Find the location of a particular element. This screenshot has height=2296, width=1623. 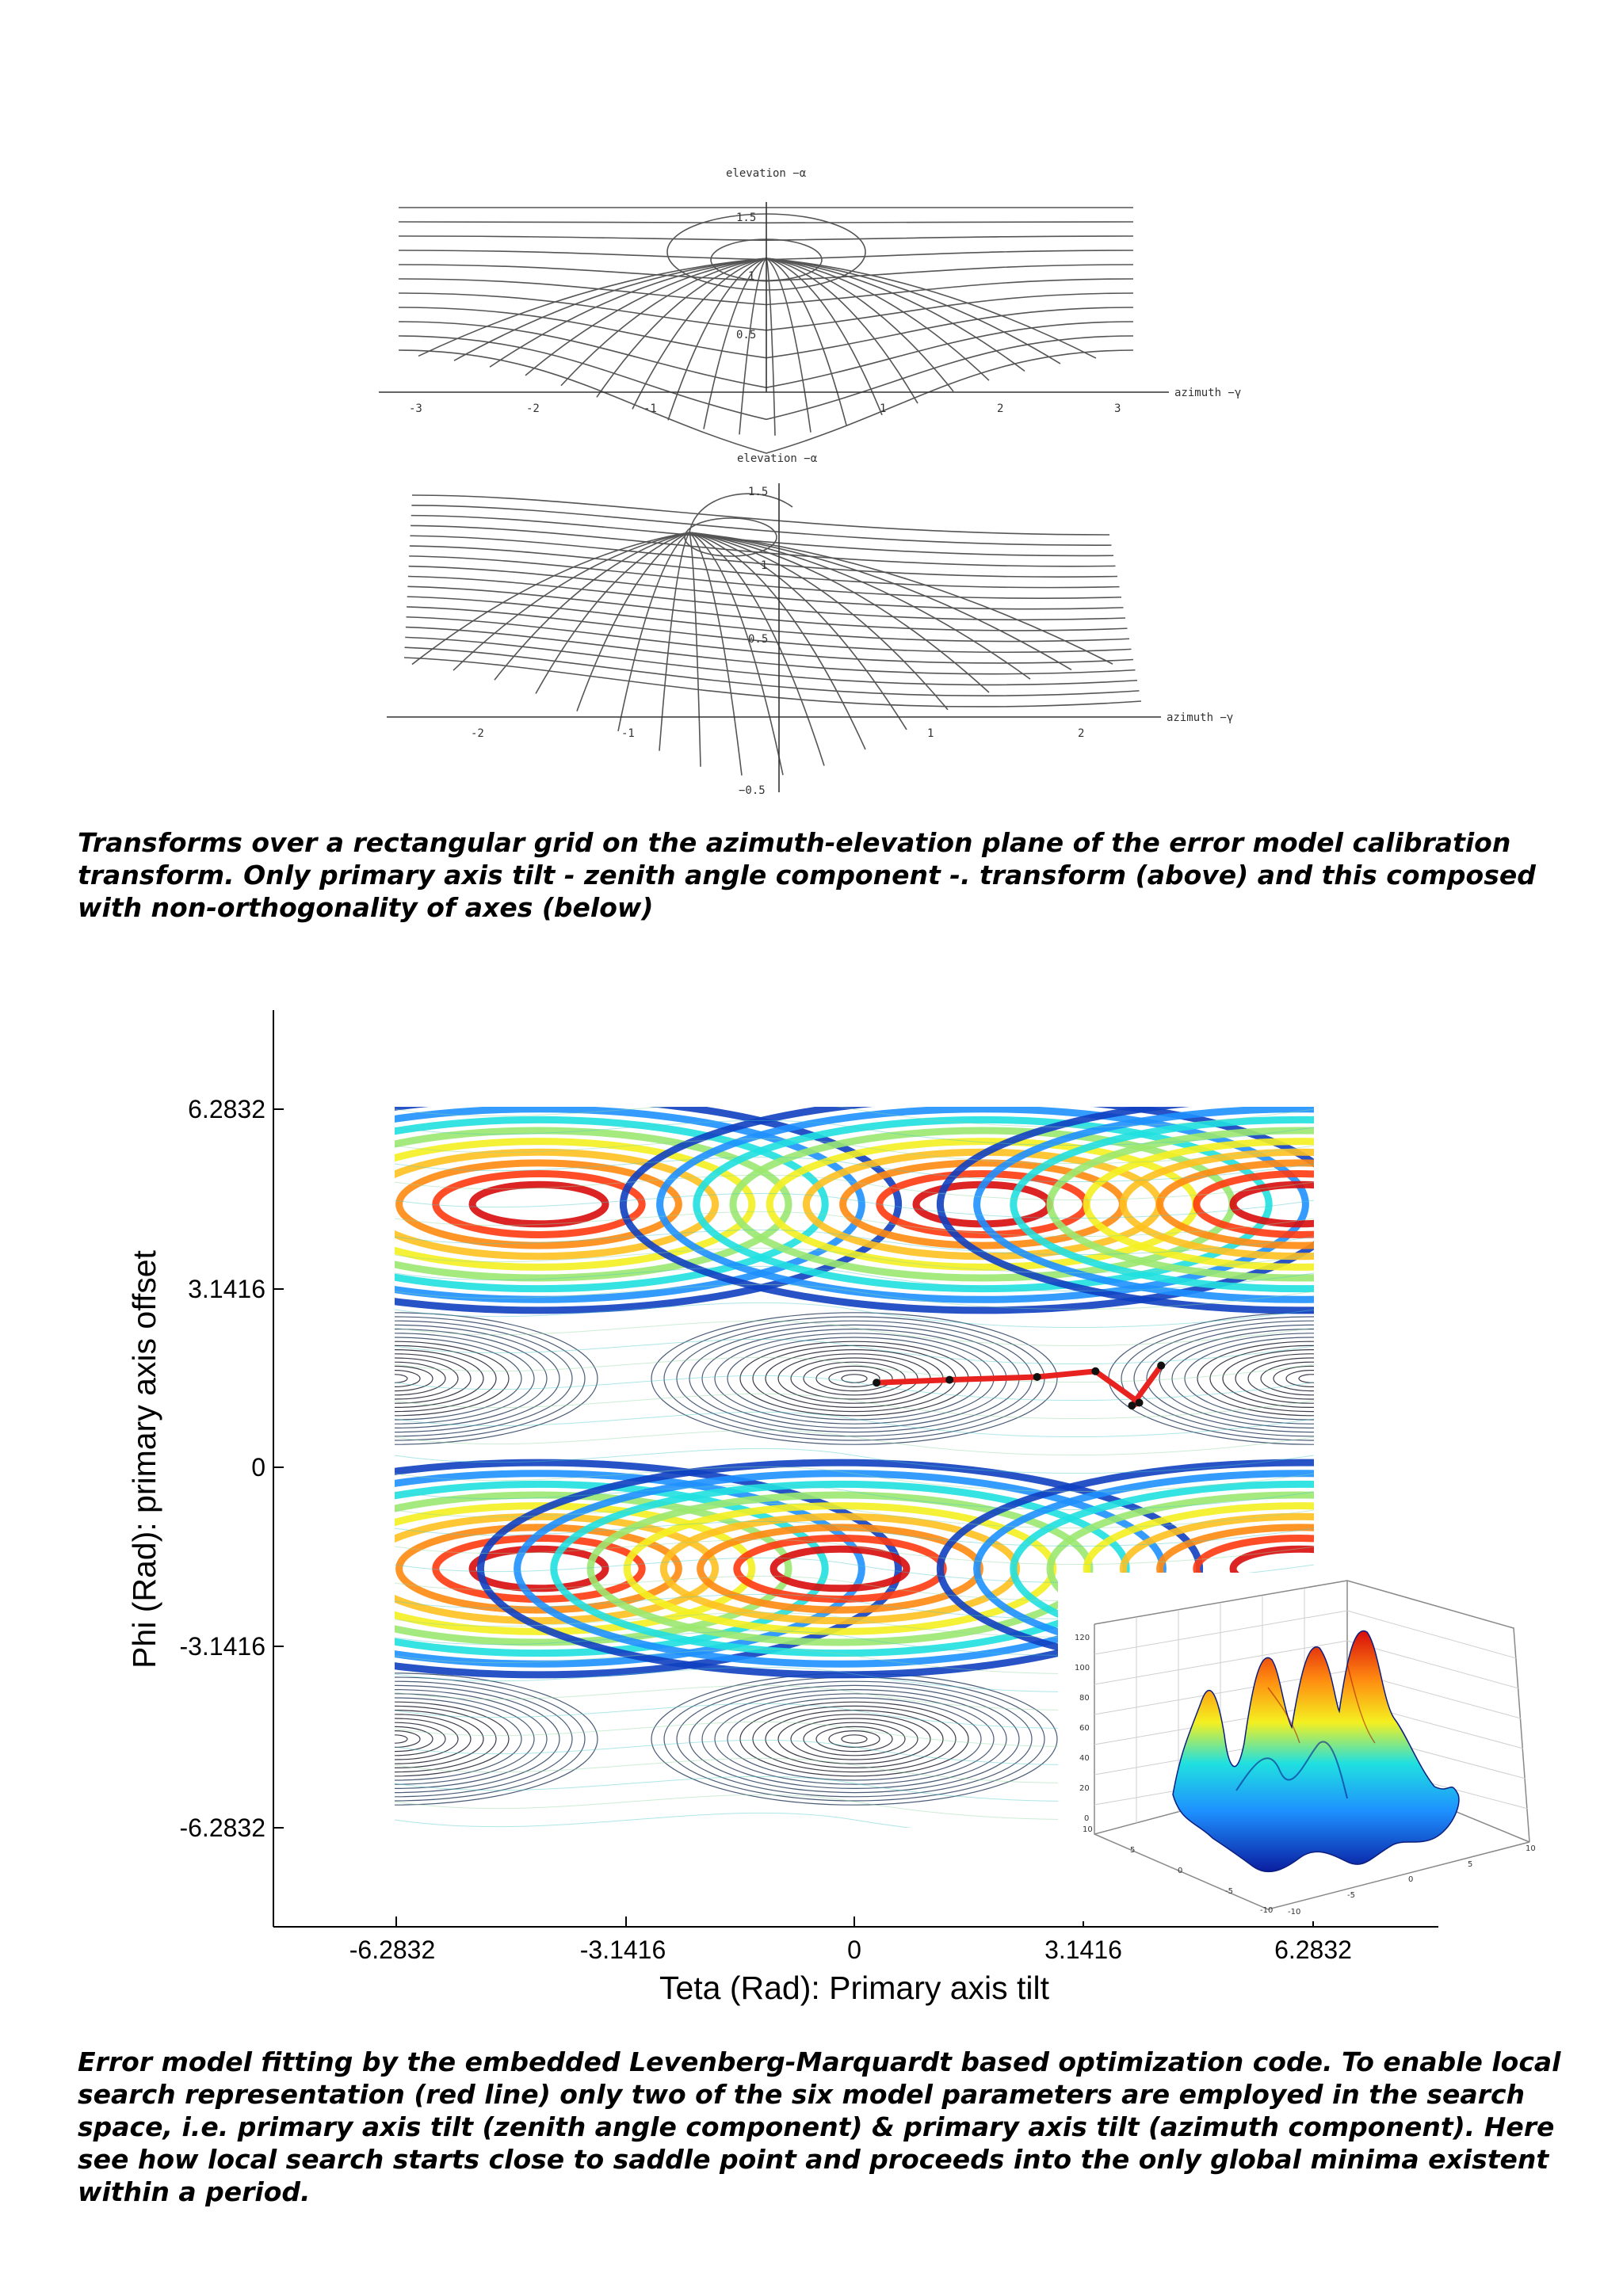

contour-y-tick: 0 is located at coordinates (258, 1467).